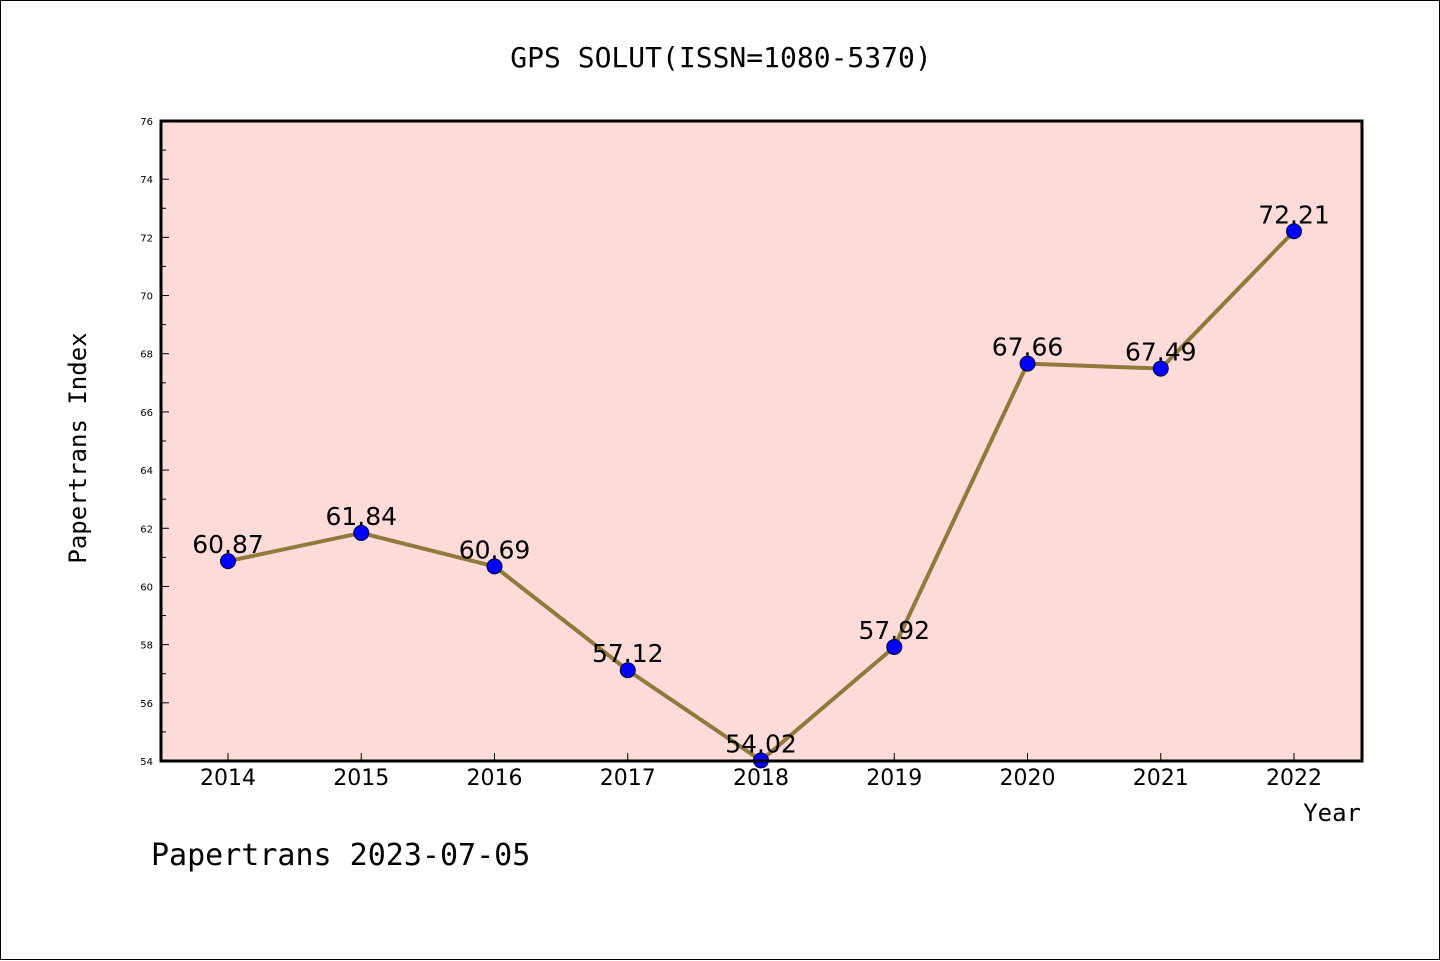 The height and width of the screenshot is (961, 1440). Describe the element at coordinates (894, 630) in the screenshot. I see `data-label: 57.92` at that location.